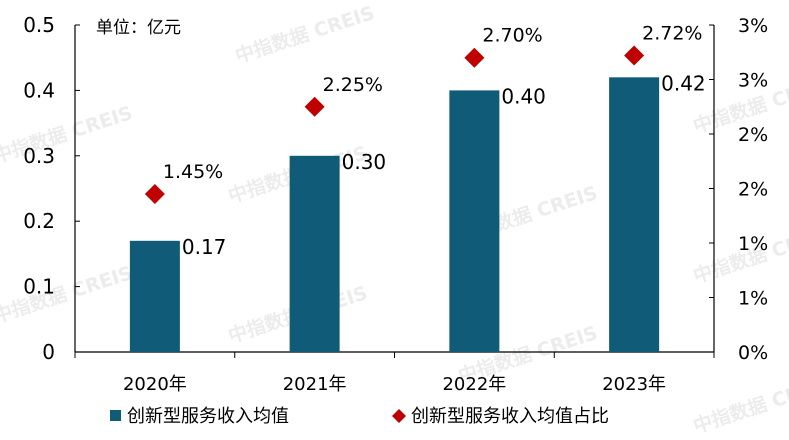 This screenshot has height=440, width=789. Describe the element at coordinates (39, 156) in the screenshot. I see `y-left-tick-label: 0.3` at that location.